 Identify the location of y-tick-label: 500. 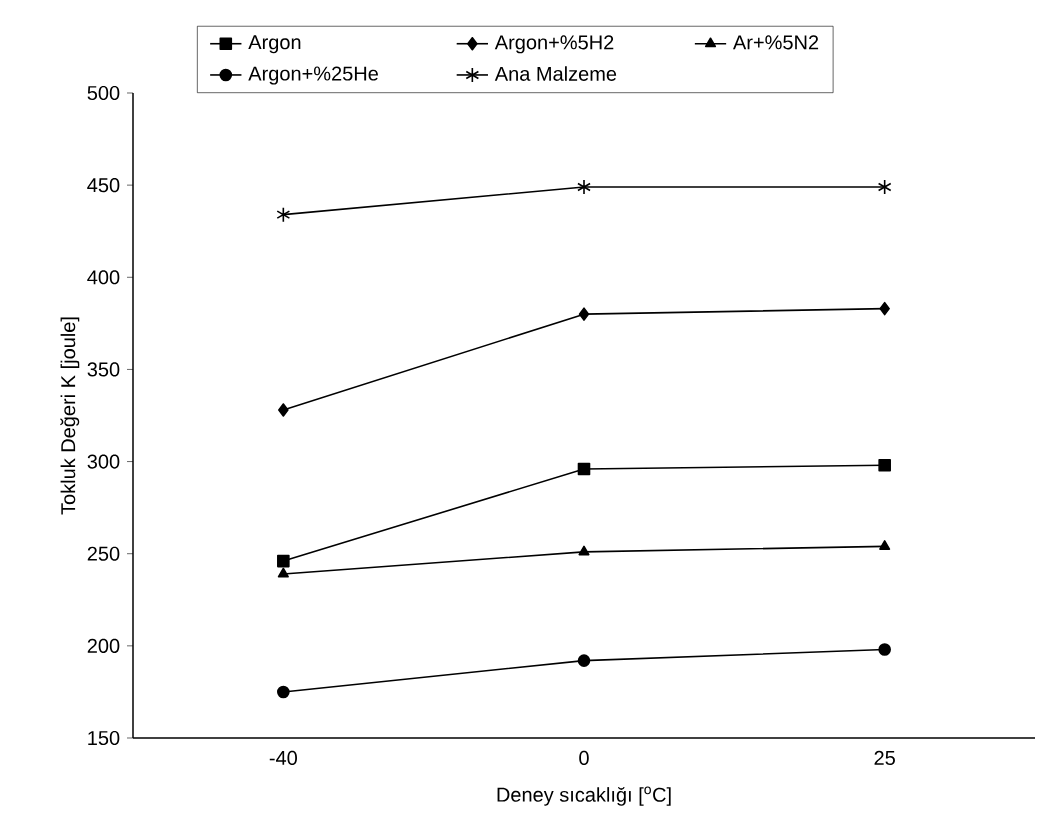
(103, 93).